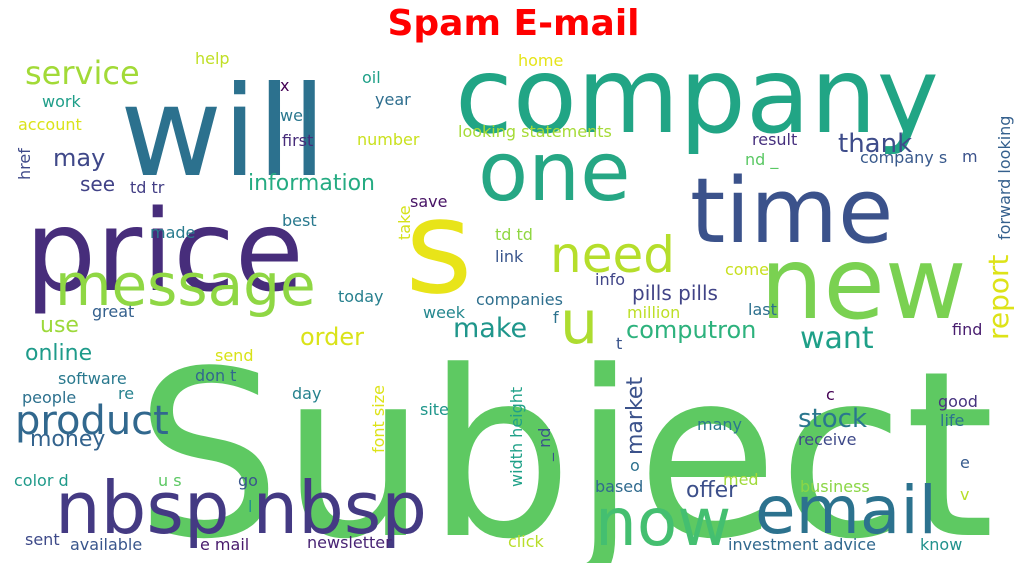  Describe the element at coordinates (250, 506) in the screenshot. I see `word-l: l` at that location.